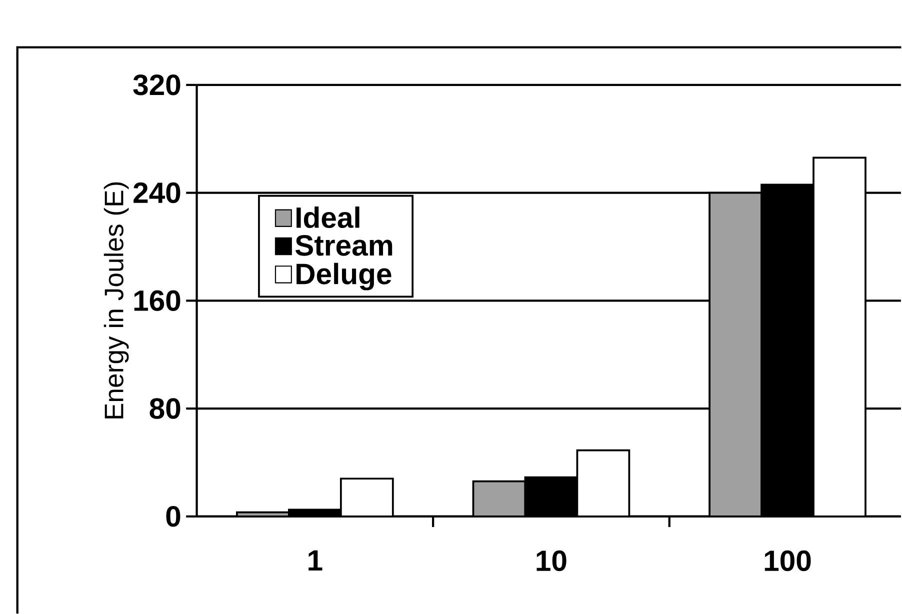 This screenshot has height=614, width=902. I want to click on y-tick-label: 240, so click(157, 193).